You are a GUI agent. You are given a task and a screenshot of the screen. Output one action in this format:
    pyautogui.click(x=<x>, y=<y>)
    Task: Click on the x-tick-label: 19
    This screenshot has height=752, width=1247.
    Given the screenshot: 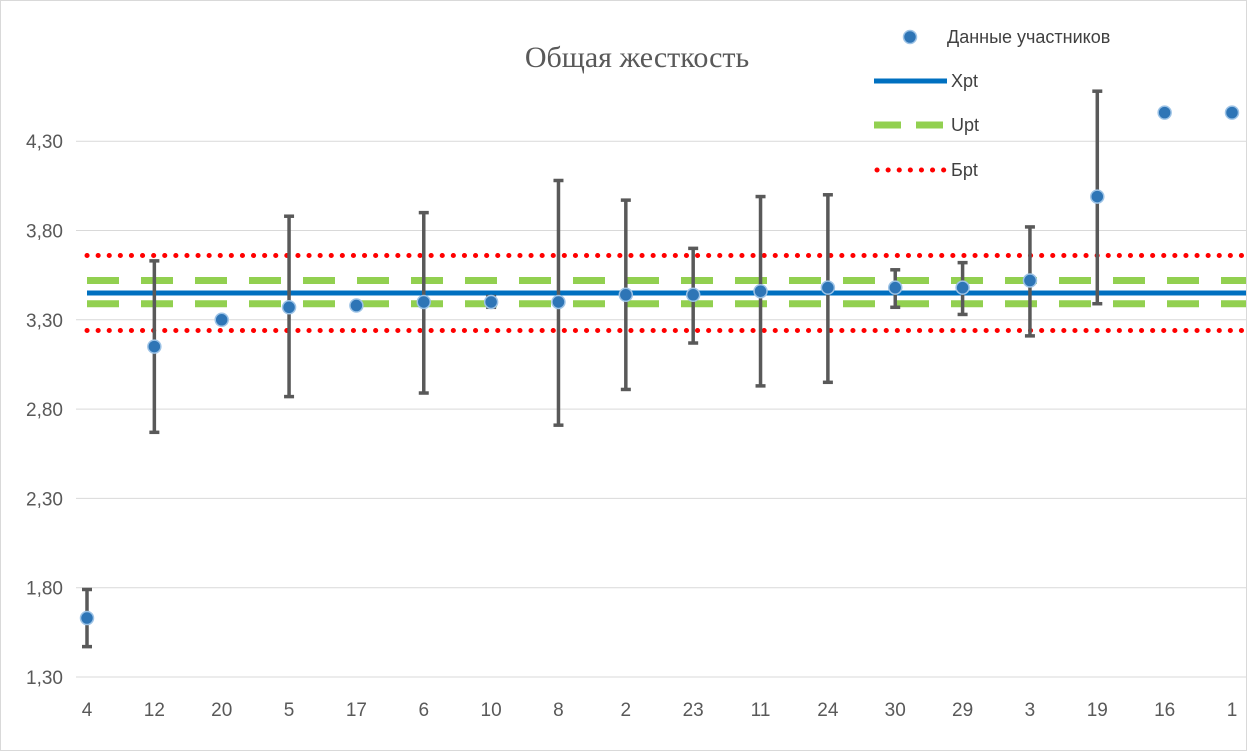 What is the action you would take?
    pyautogui.click(x=1097, y=710)
    